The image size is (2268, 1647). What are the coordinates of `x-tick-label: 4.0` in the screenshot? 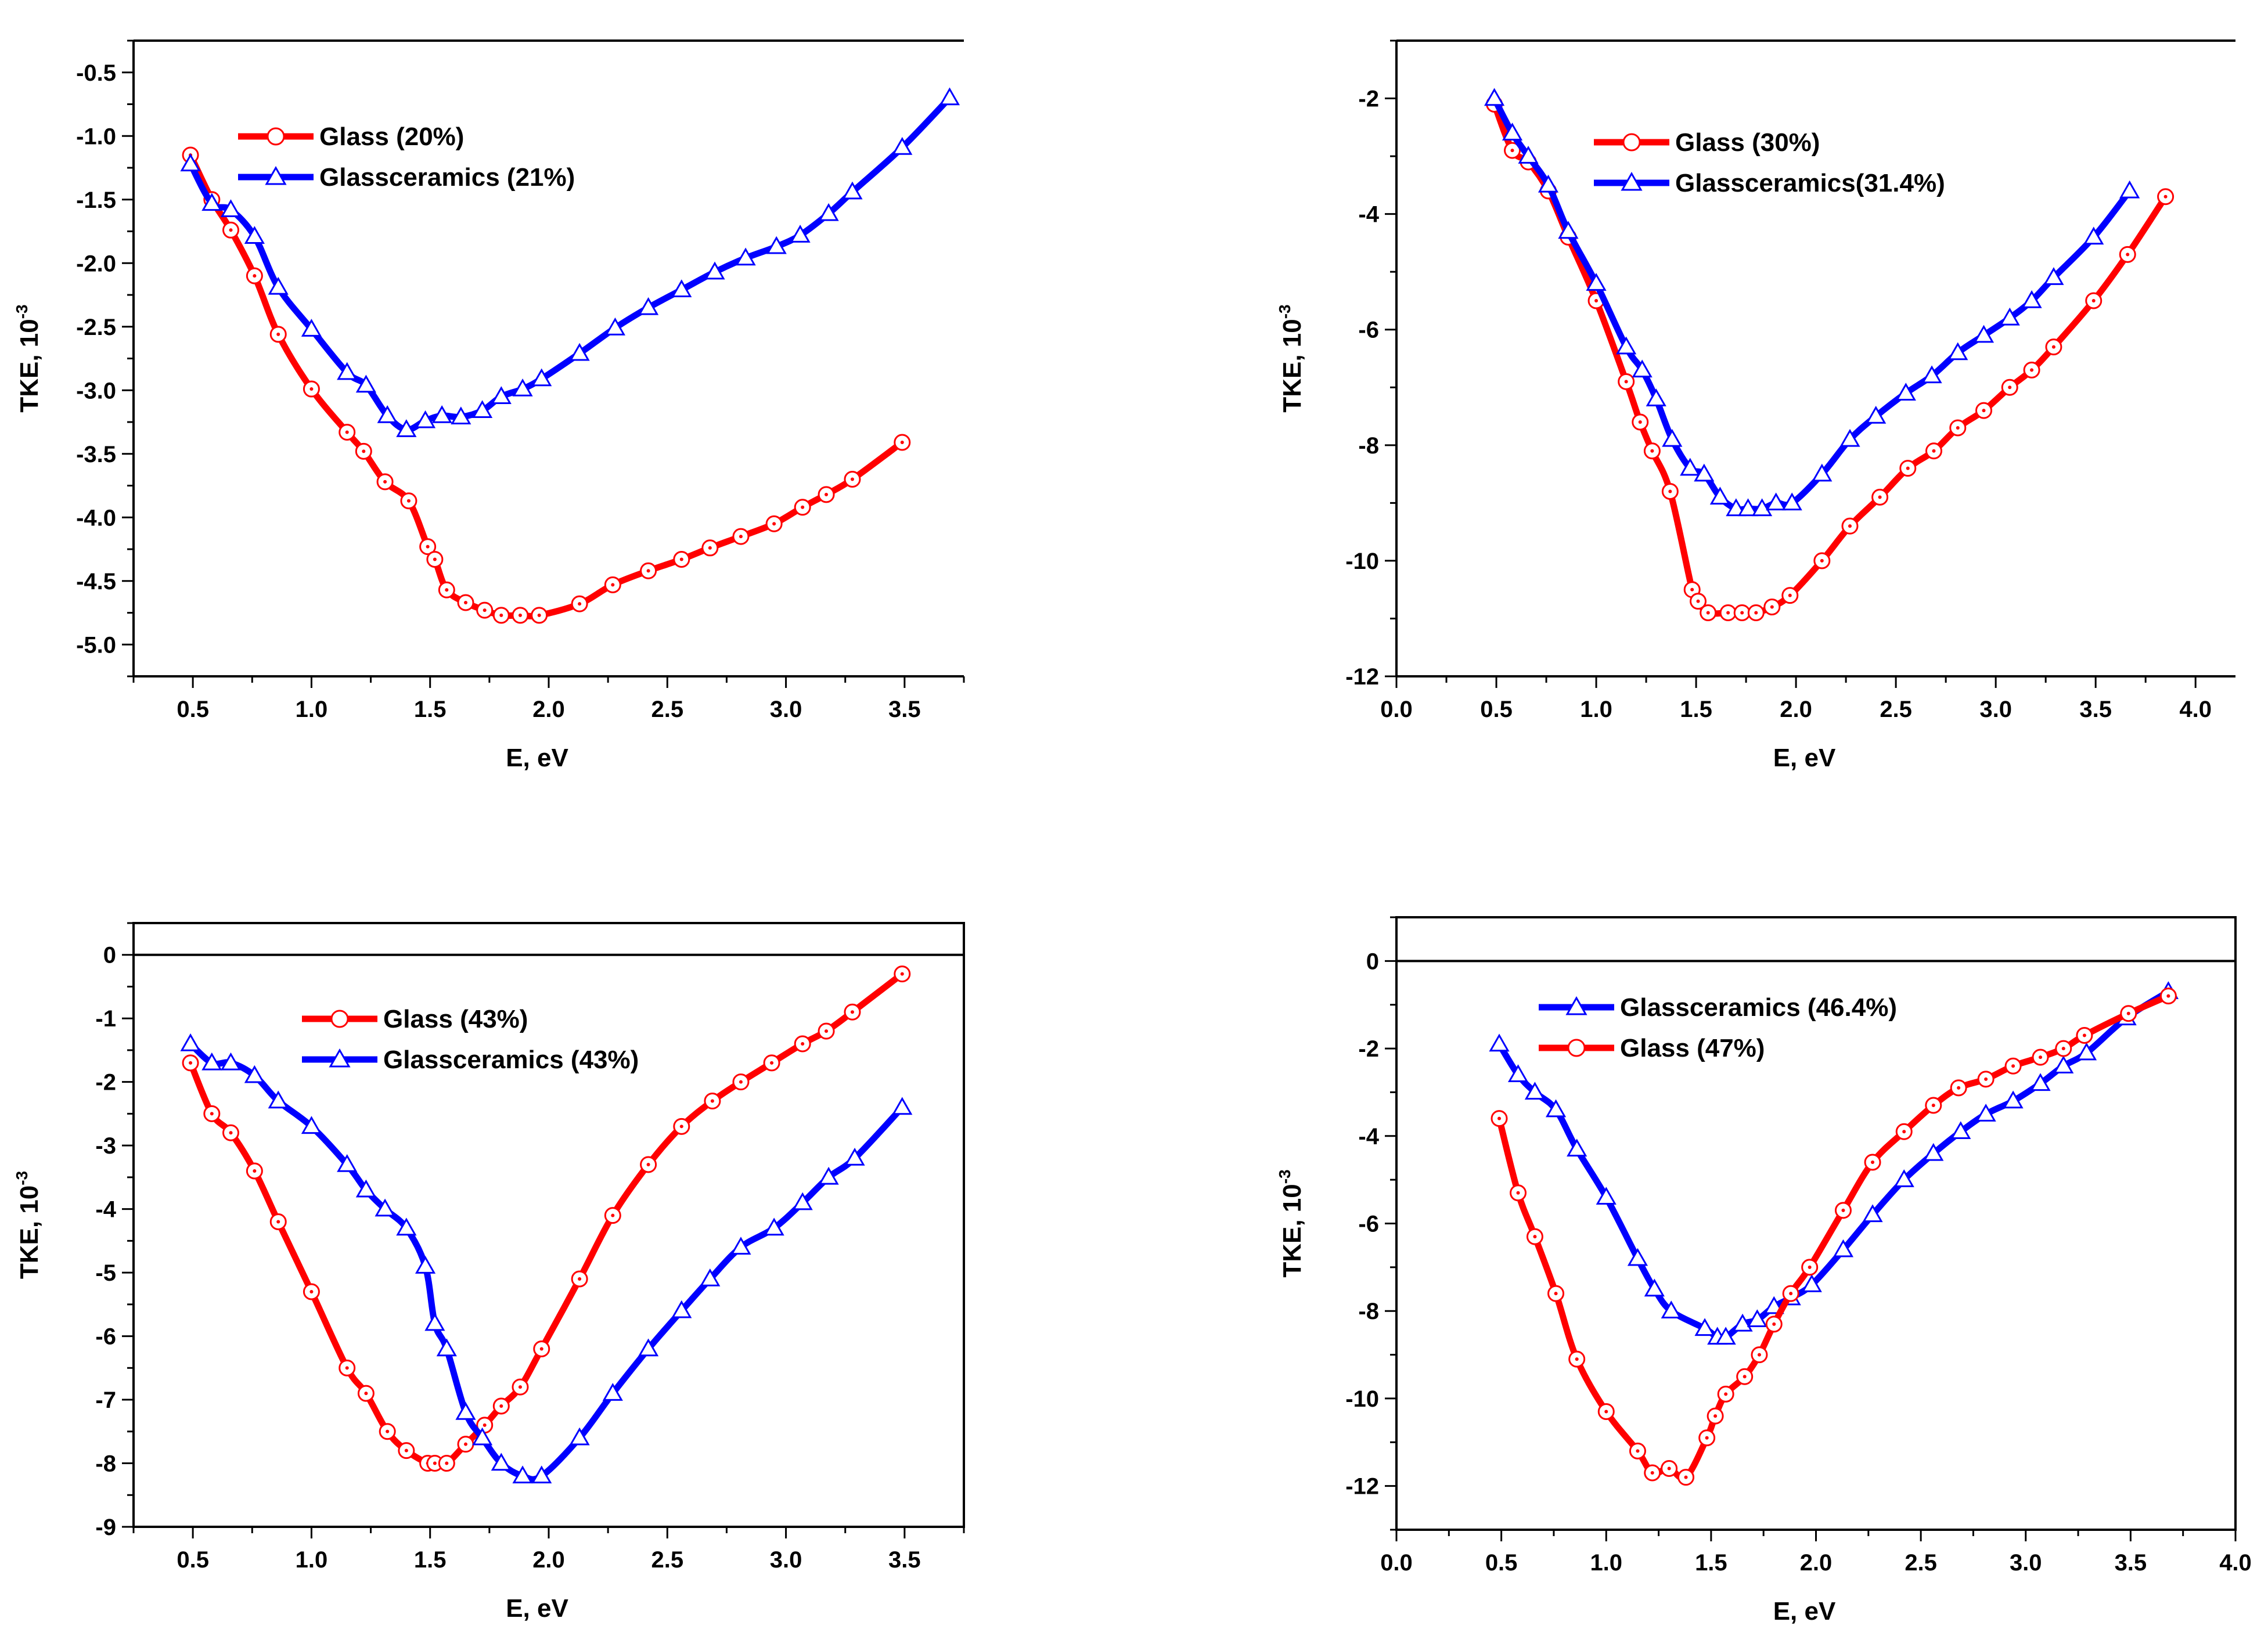 It's located at (2235, 1563).